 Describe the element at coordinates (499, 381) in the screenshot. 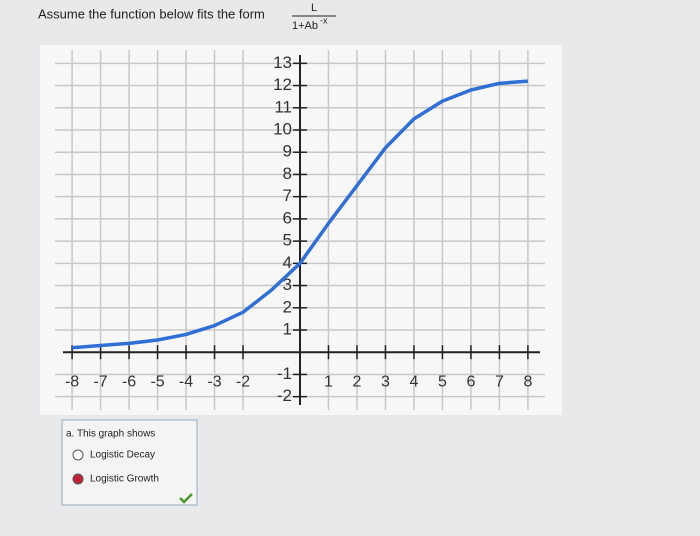

I see `x-tick-label: 7` at that location.